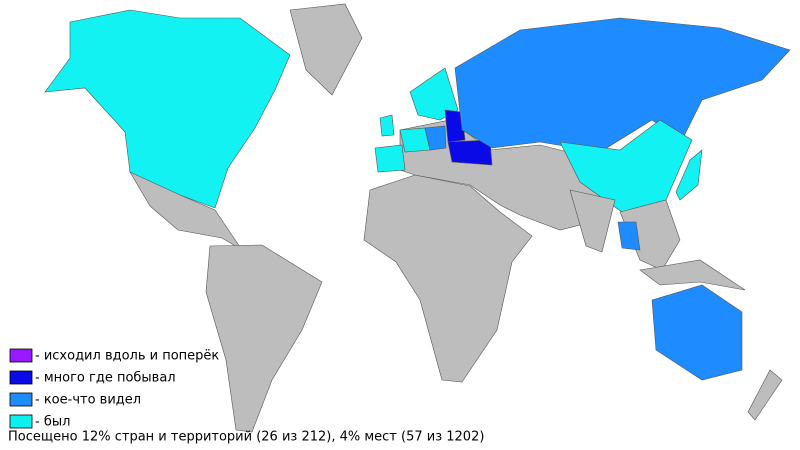 The height and width of the screenshot is (450, 800). I want to click on legend-label: - исходил вдоль и поперёк, so click(127, 356).